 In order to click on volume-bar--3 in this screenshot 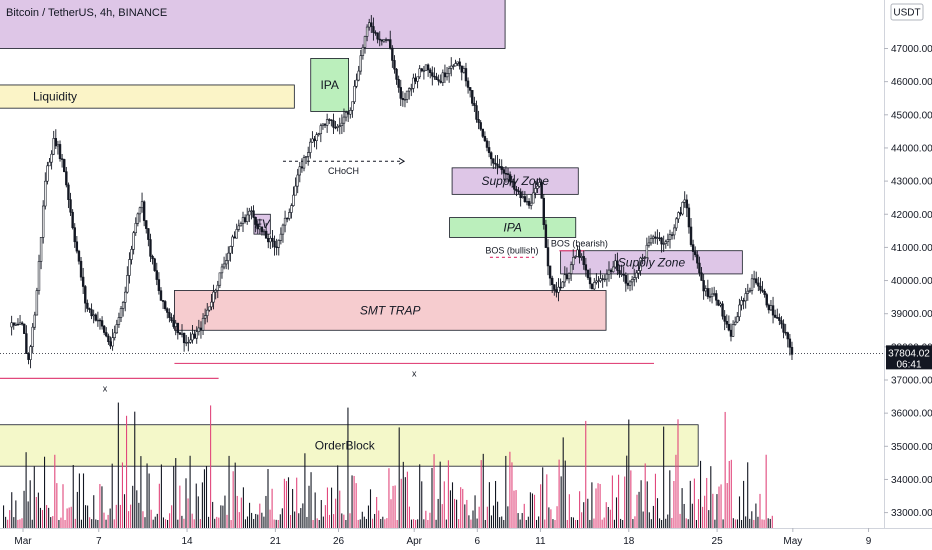, I will do `click(20, 523)`.